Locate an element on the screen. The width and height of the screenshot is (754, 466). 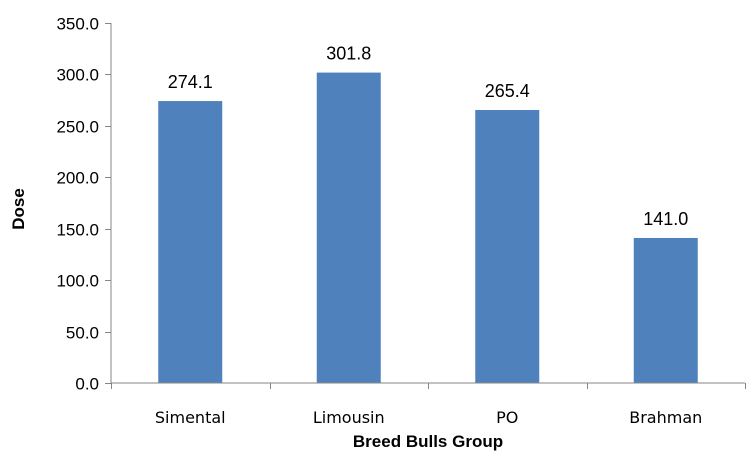
y-tick-label: 150.0 is located at coordinates (77, 230).